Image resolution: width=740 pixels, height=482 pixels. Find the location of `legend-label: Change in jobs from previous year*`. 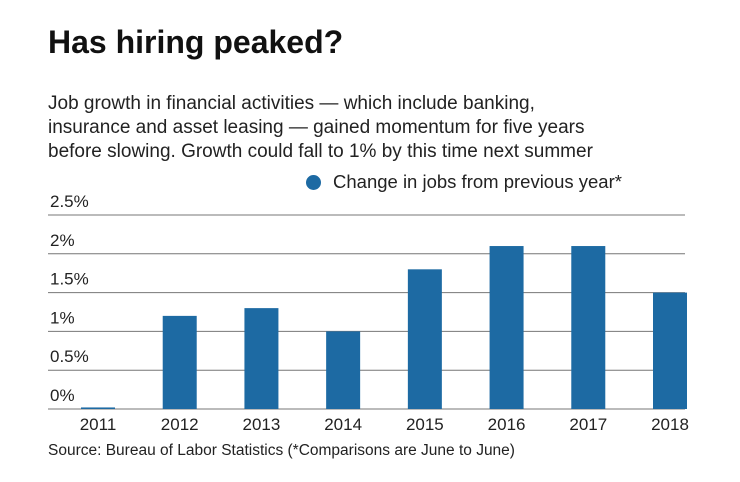

legend-label: Change in jobs from previous year* is located at coordinates (477, 181).